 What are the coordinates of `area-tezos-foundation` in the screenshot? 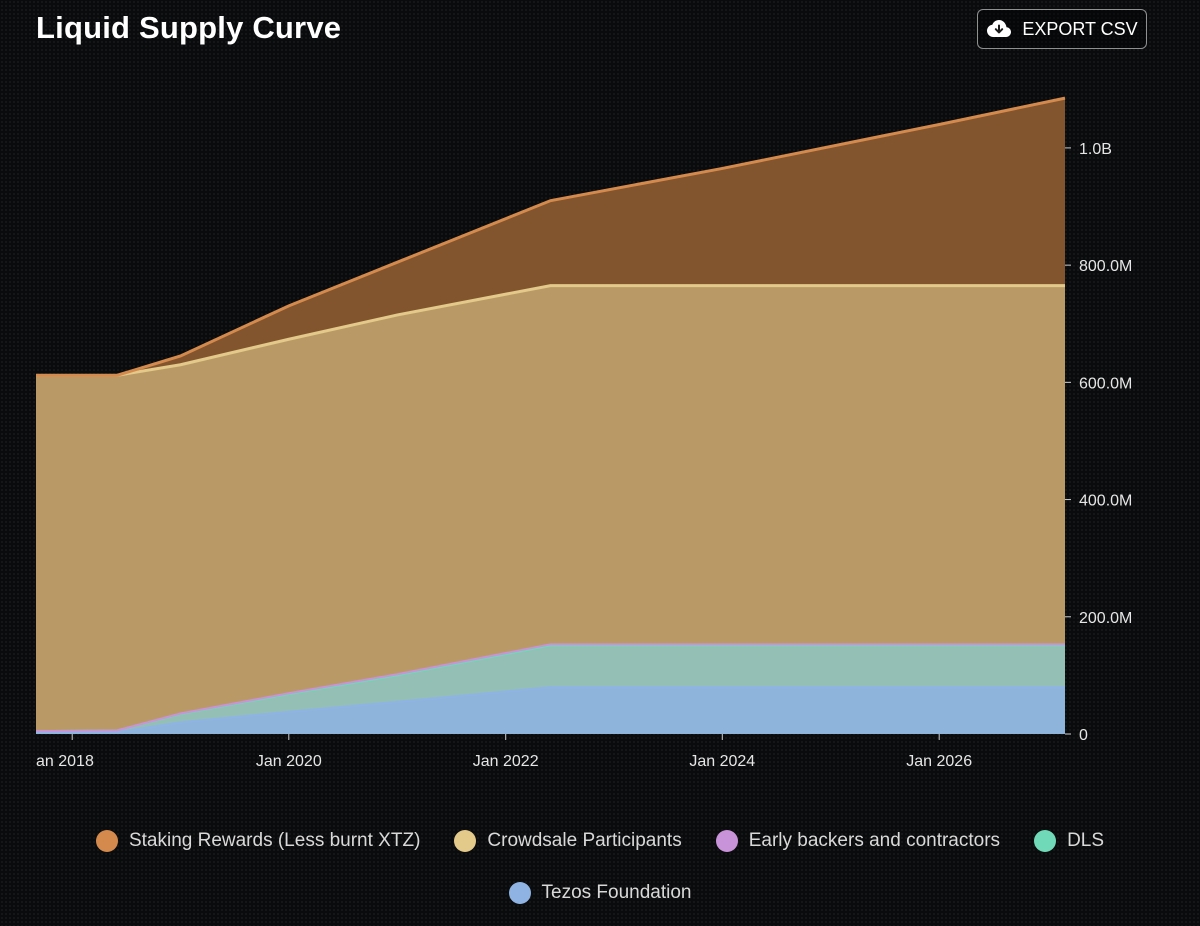 It's located at (550, 710).